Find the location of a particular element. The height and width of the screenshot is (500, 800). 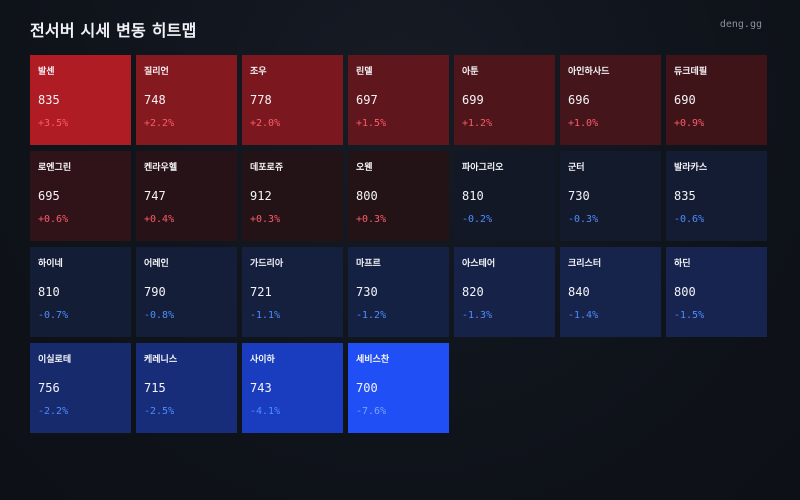

server-change: -0.8% is located at coordinates (159, 315).